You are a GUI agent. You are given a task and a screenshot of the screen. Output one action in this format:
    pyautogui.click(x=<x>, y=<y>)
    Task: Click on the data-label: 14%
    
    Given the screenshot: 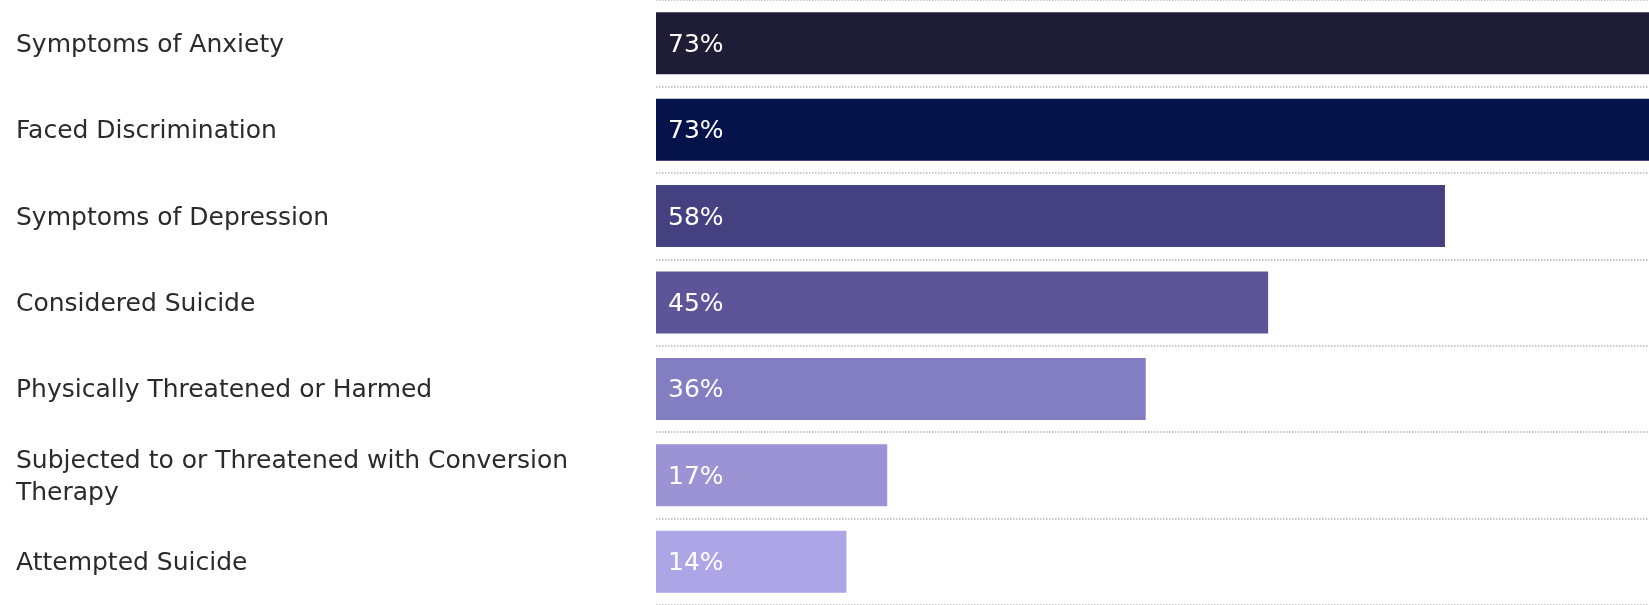 What is the action you would take?
    pyautogui.click(x=696, y=562)
    